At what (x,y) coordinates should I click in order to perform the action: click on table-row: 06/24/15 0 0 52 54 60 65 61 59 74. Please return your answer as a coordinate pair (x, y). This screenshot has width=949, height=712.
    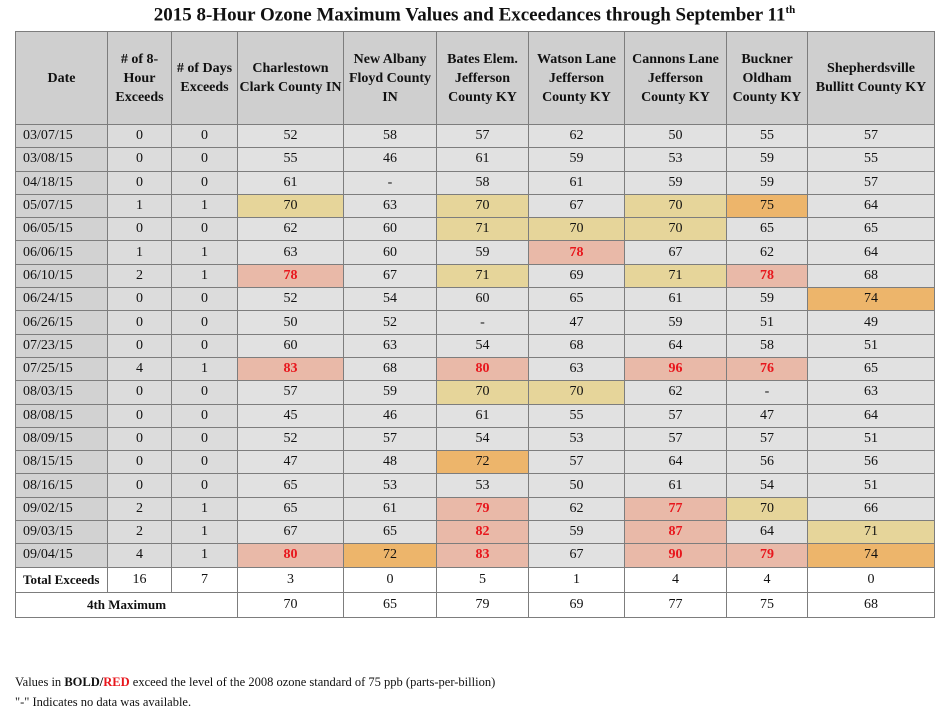
    Looking at the image, I should click on (475, 299).